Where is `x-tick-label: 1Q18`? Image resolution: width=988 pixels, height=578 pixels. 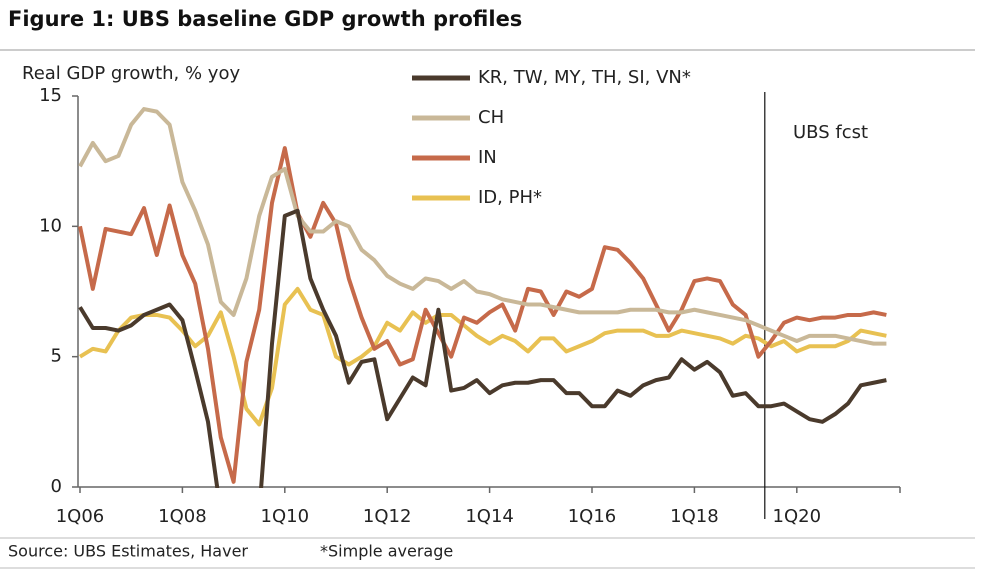
x-tick-label: 1Q18 is located at coordinates (694, 516).